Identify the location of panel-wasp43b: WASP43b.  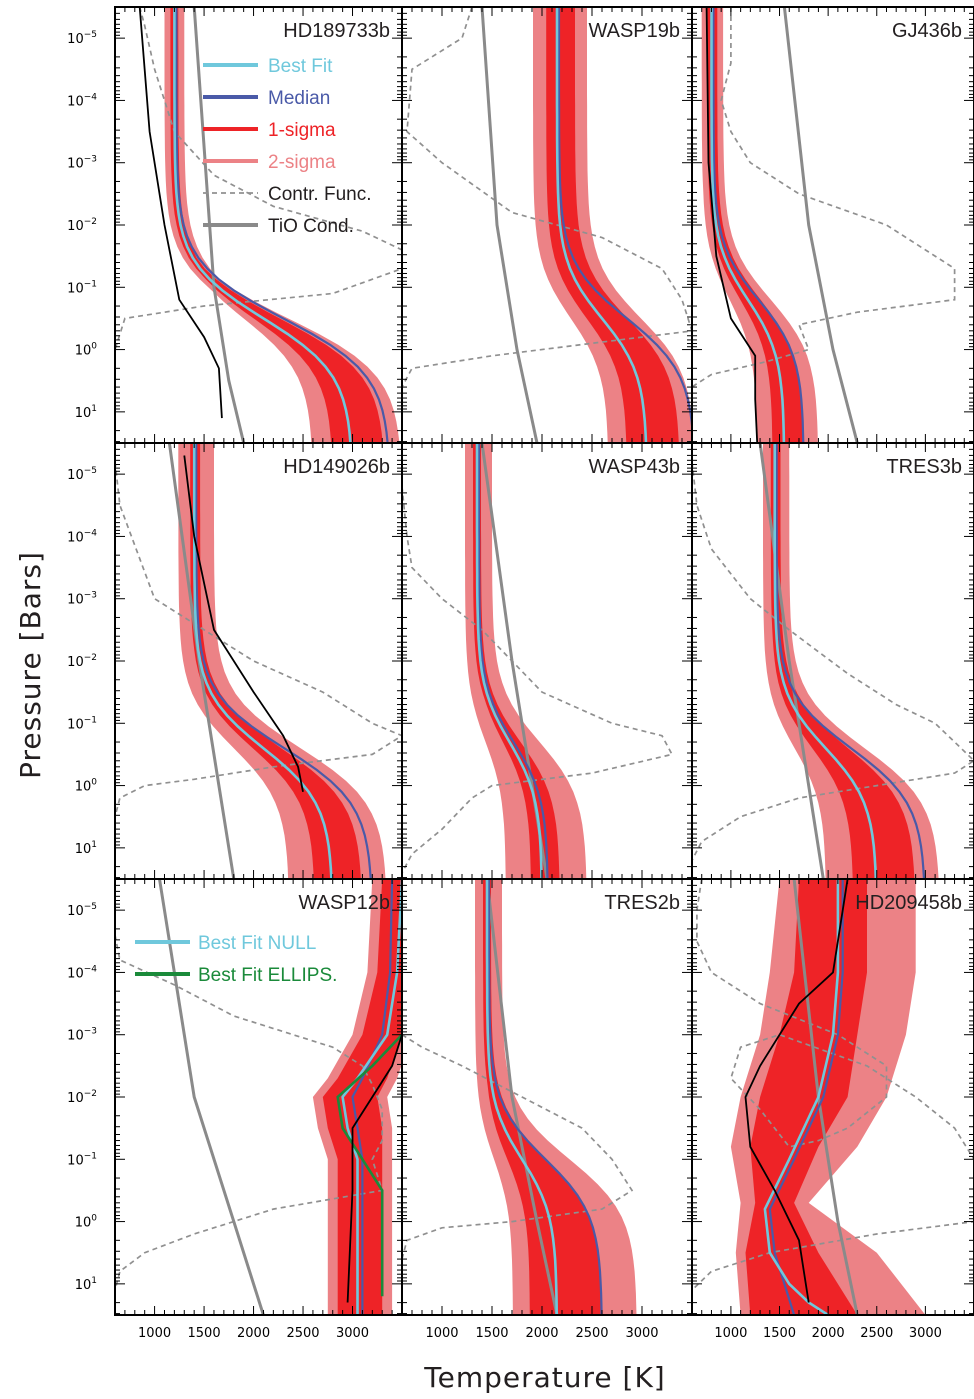
(547, 661).